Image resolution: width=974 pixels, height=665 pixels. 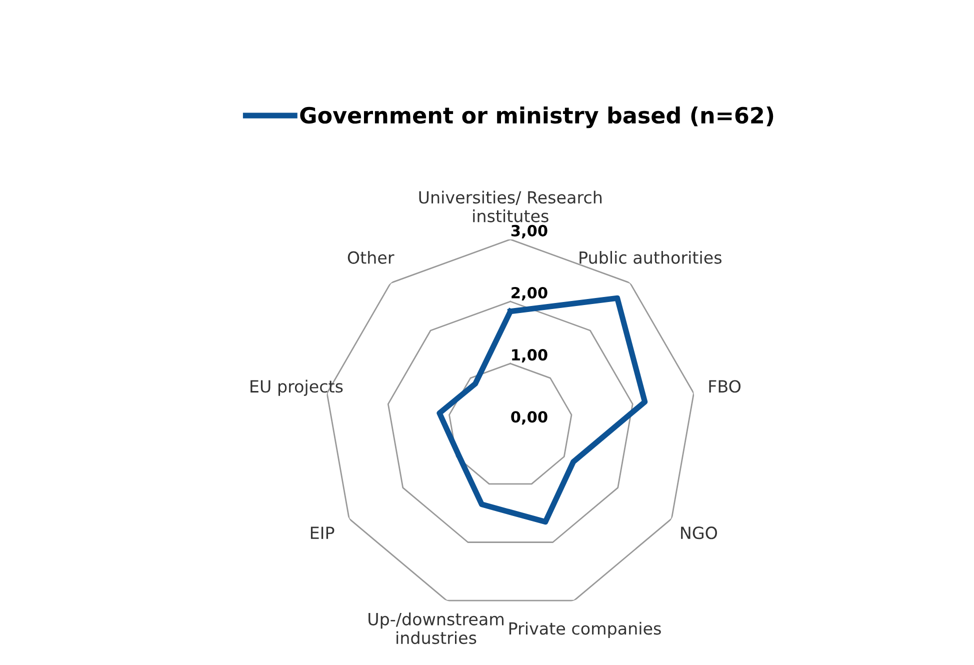 I want to click on spoke-label: FBO, so click(x=725, y=386).